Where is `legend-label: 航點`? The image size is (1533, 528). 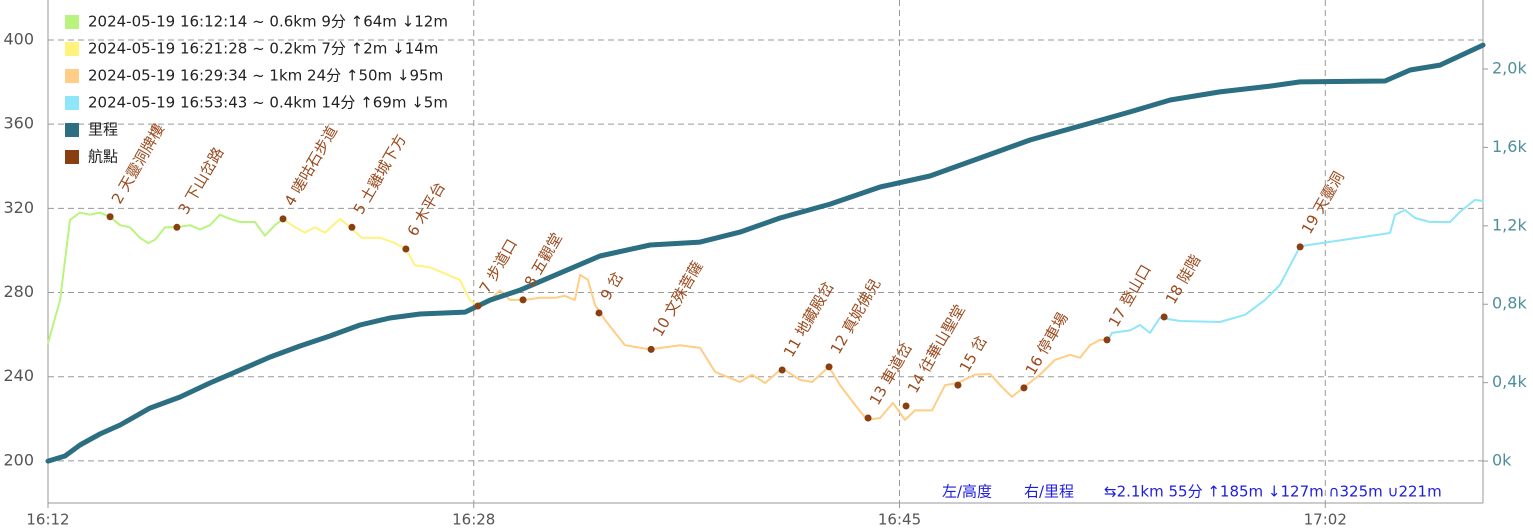 legend-label: 航點 is located at coordinates (103, 157).